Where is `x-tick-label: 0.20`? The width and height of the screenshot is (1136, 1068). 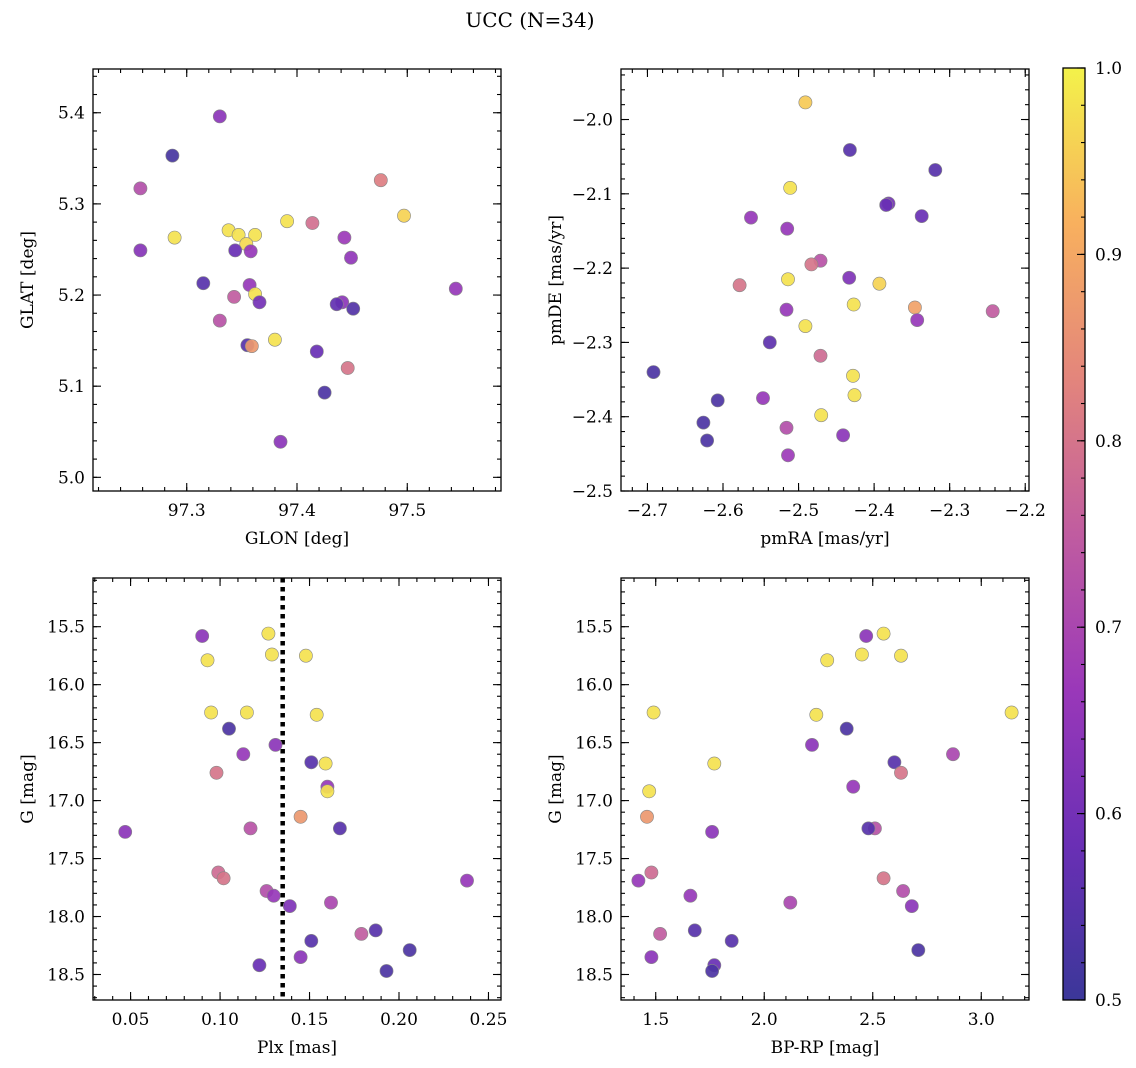 x-tick-label: 0.20 is located at coordinates (399, 1020).